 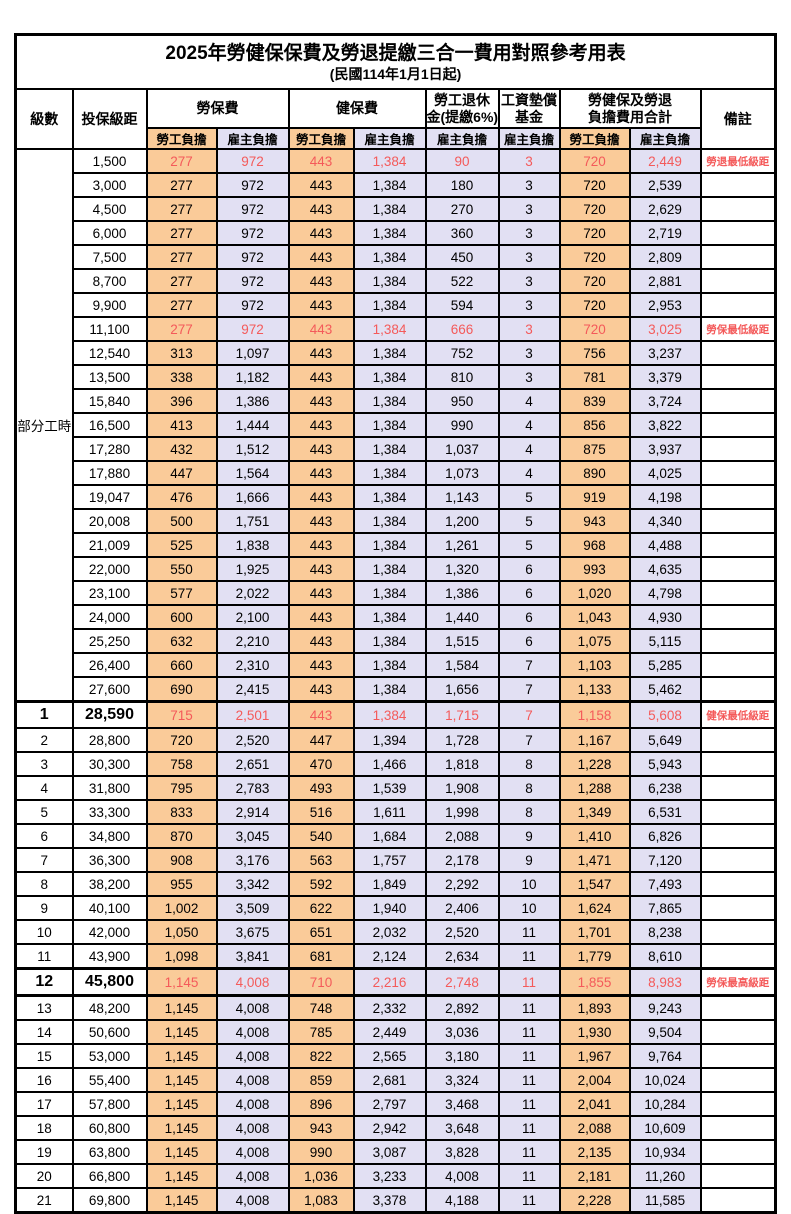 I want to click on bracket-cell: 25,250, so click(x=109, y=641).